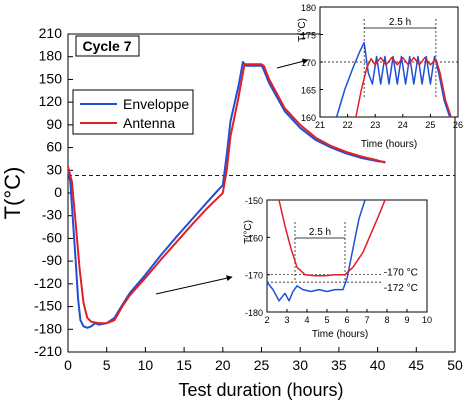 The width and height of the screenshot is (474, 410). Describe the element at coordinates (254, 276) in the screenshot. I see `inset-lower-y-tick-label: -170` at that location.